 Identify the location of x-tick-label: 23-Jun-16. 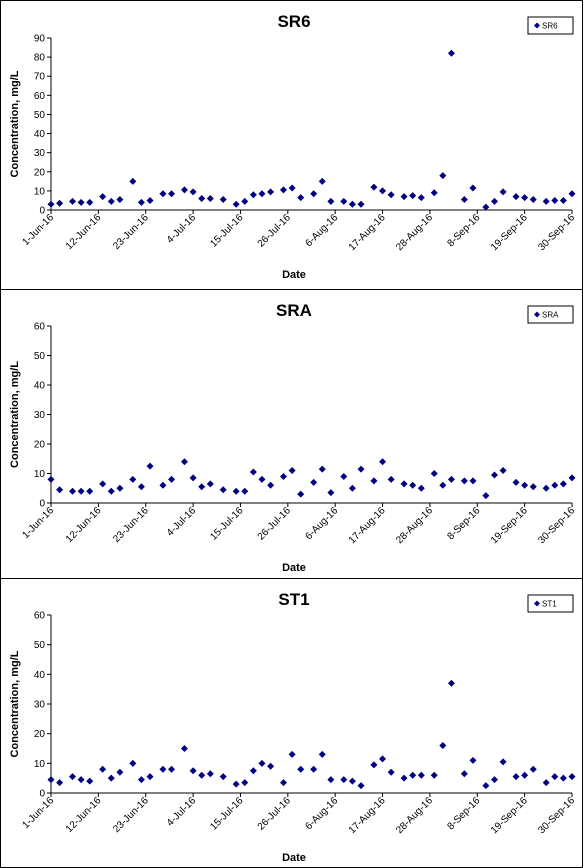
(131, 525).